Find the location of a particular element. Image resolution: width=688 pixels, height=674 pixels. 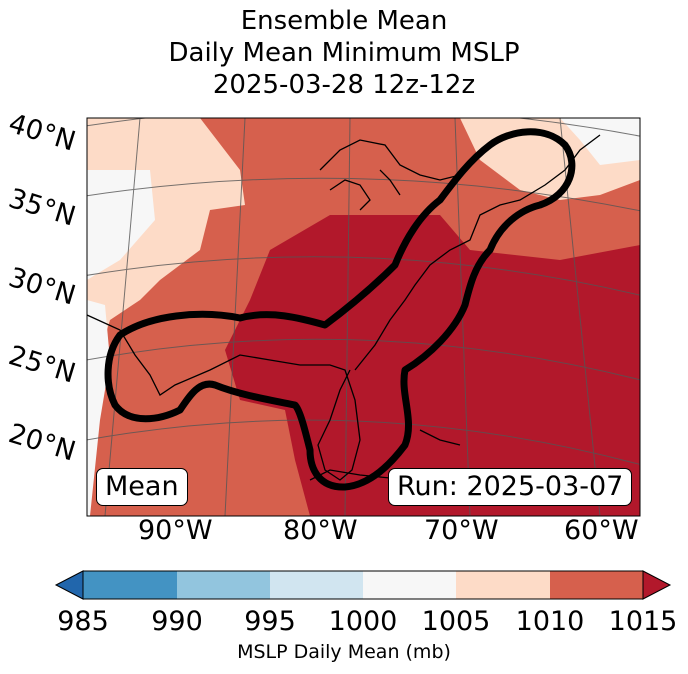

cb-tick-995: 995 is located at coordinates (270, 621).